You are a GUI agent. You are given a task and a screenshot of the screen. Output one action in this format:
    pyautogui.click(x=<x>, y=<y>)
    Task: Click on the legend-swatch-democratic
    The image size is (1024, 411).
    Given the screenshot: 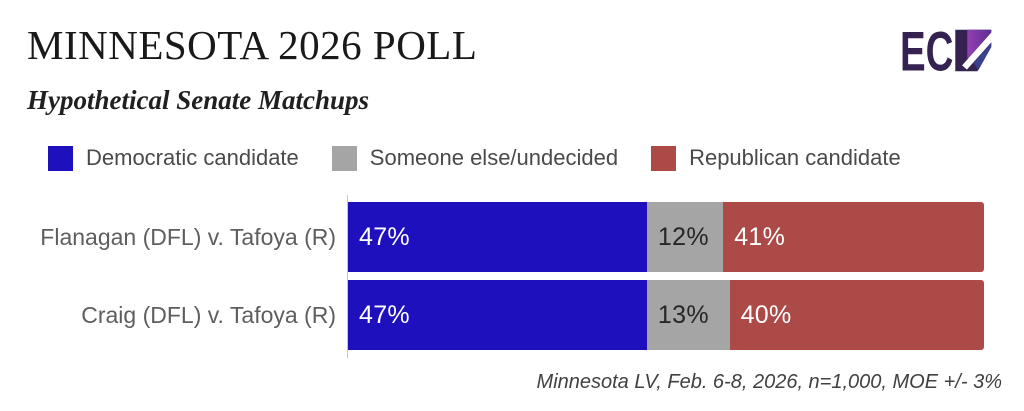 What is the action you would take?
    pyautogui.click(x=60, y=158)
    